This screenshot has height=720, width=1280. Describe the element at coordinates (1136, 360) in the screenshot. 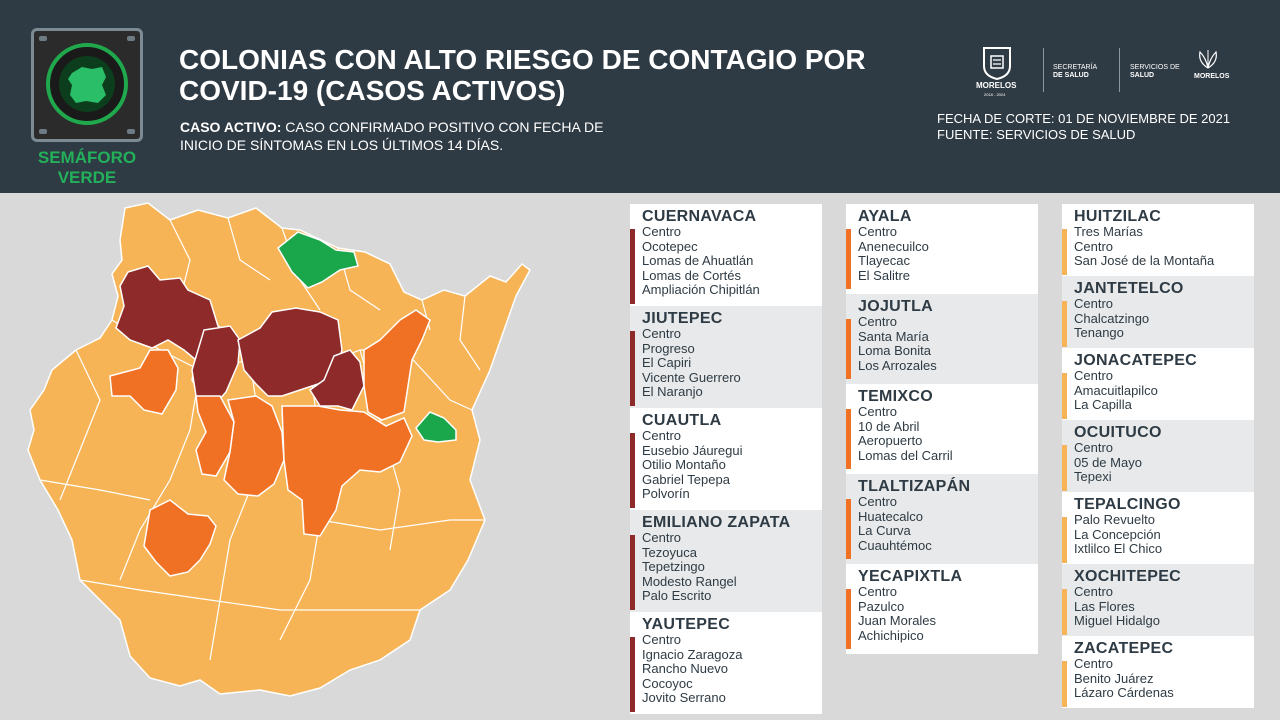

I see `municipio-name: JONACATEPEC` at that location.